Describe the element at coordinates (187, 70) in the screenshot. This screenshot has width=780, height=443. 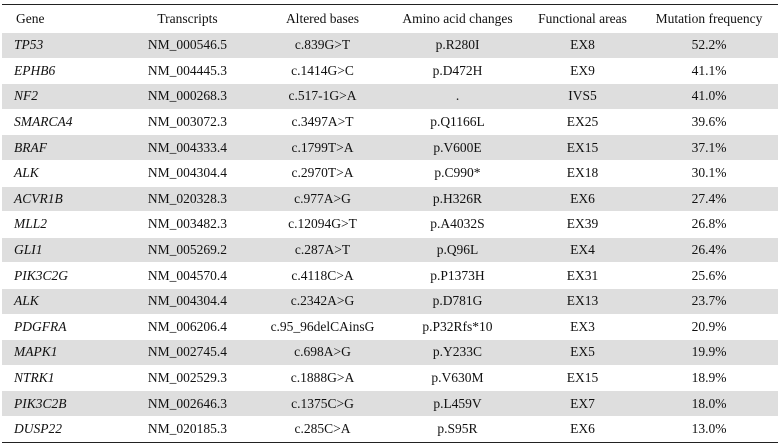
I see `transcript-cell: NM_004445.3` at that location.